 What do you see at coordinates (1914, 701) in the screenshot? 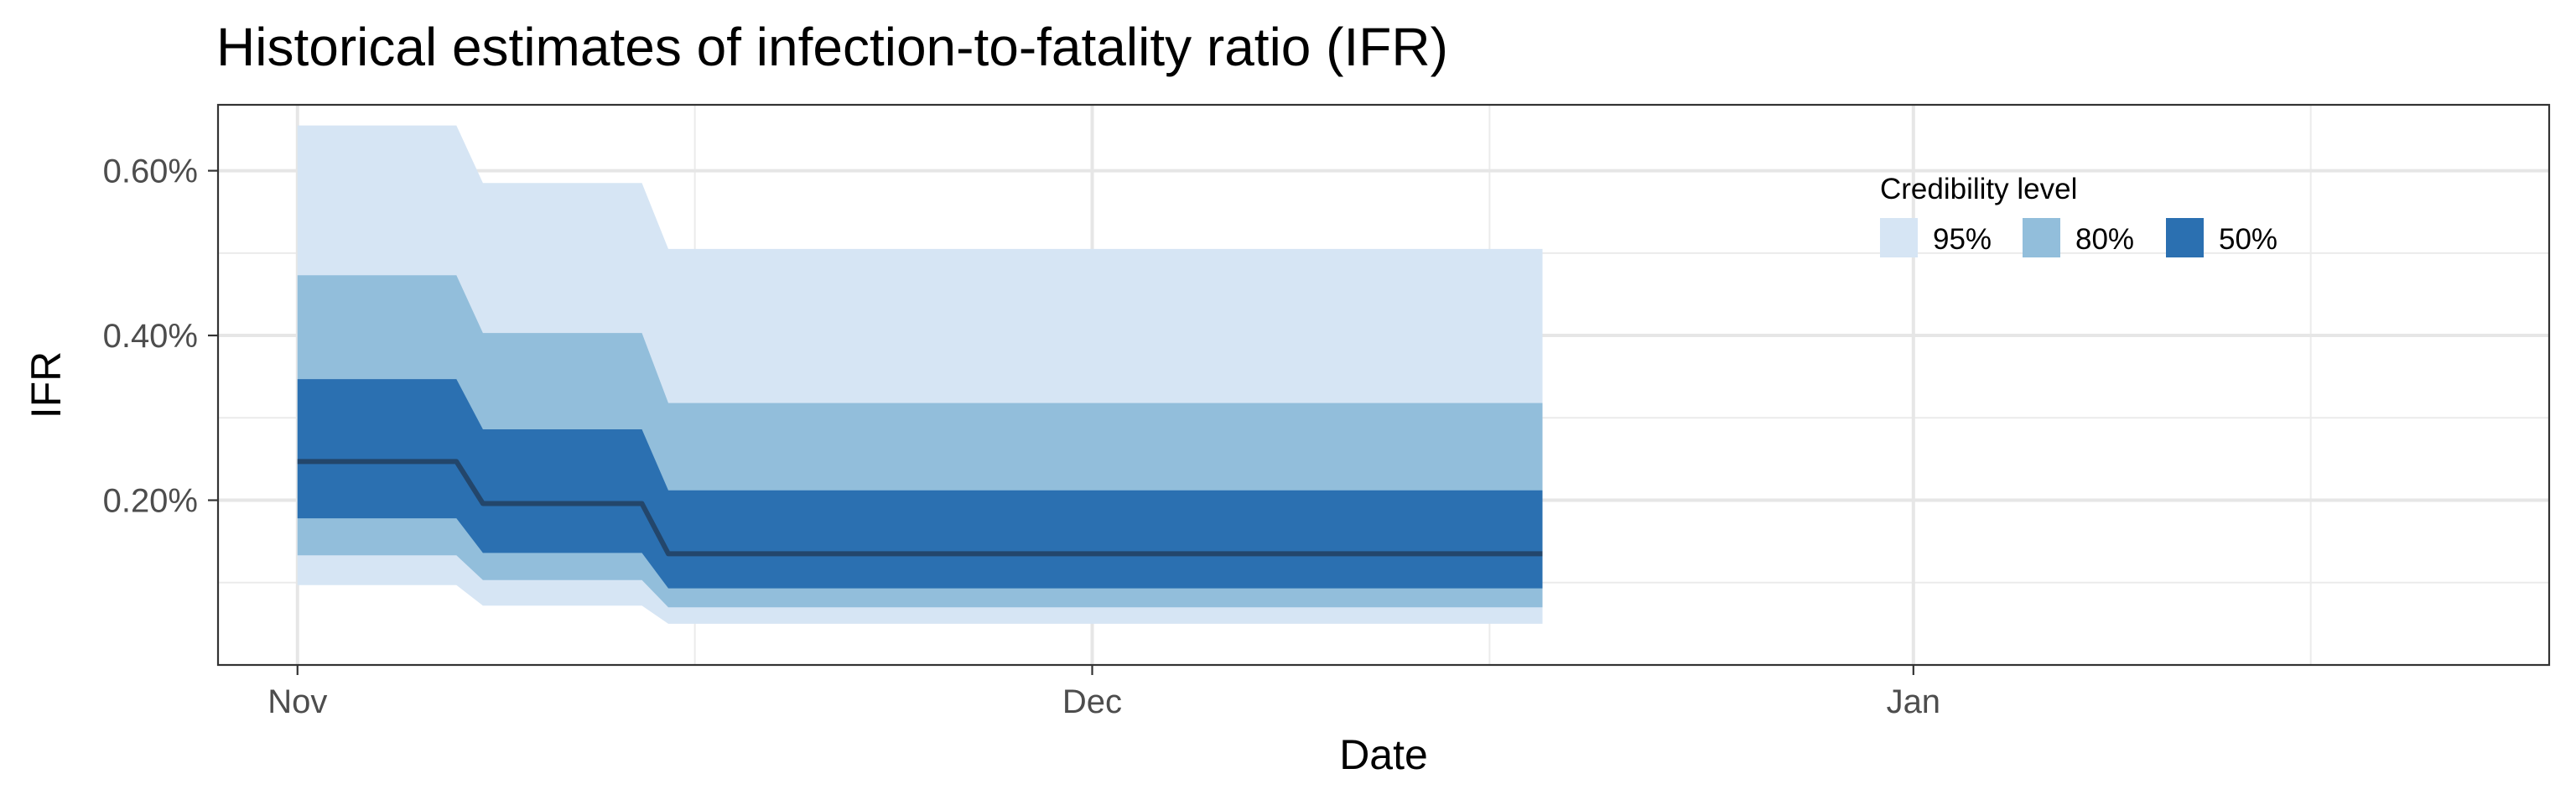
I see `x-tick-label: Jan` at bounding box center [1914, 701].